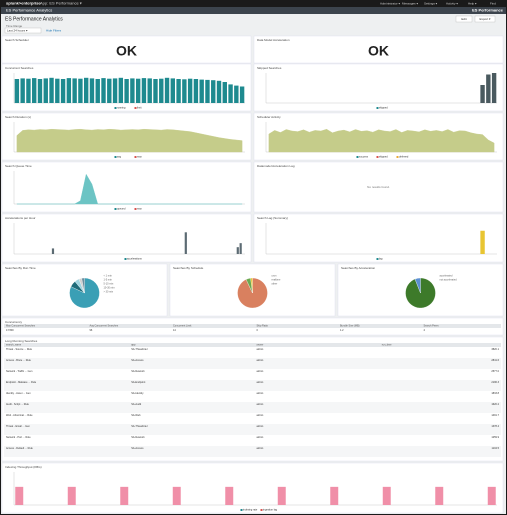 This screenshot has width=507, height=515. Describe the element at coordinates (390, 3) in the screenshot. I see `top-menu-item: Administrator ▾` at that location.